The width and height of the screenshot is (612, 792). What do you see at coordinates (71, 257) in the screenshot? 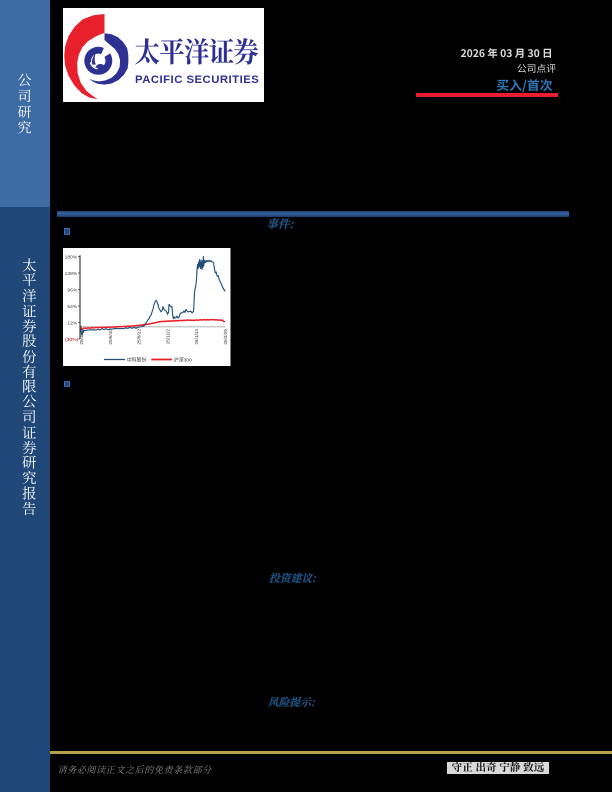
I see `svg-text: 180%` at bounding box center [71, 257].